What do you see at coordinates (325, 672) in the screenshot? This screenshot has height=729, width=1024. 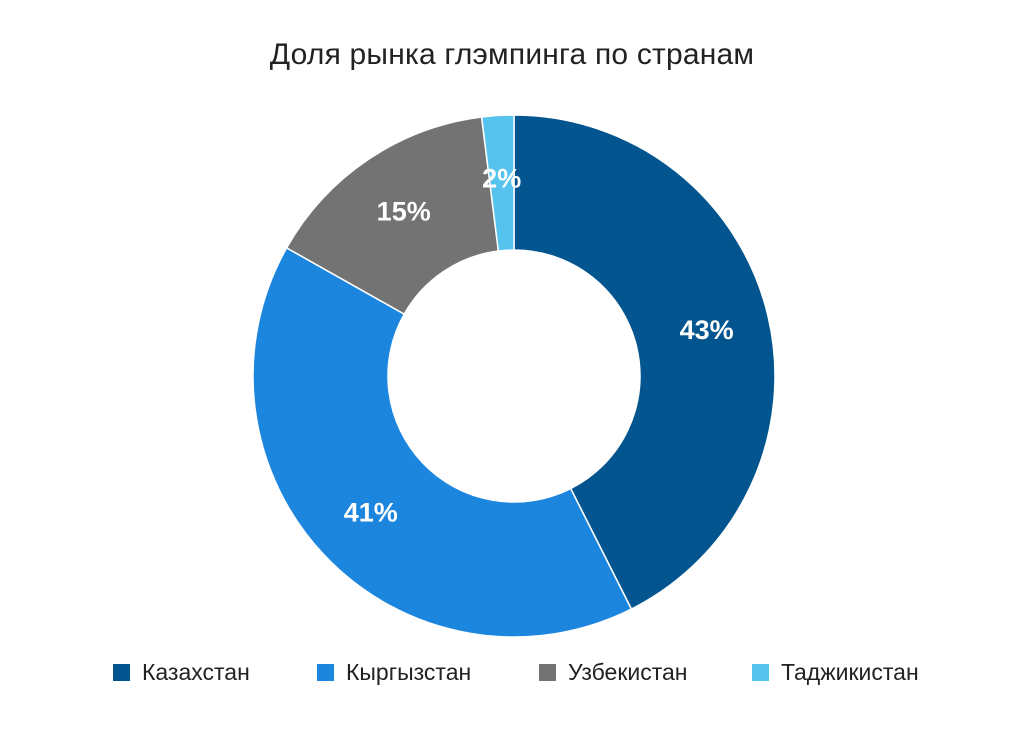 I see `legend-swatch-kyrgyzstan` at bounding box center [325, 672].